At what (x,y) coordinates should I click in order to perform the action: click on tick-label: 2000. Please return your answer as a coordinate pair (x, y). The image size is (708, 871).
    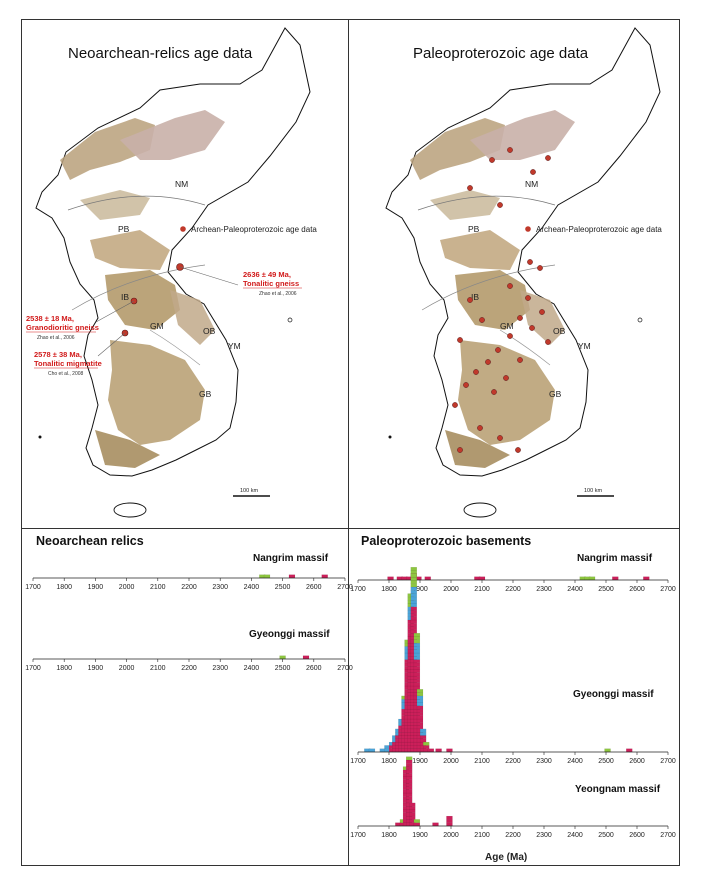
    Looking at the image, I should click on (451, 835).